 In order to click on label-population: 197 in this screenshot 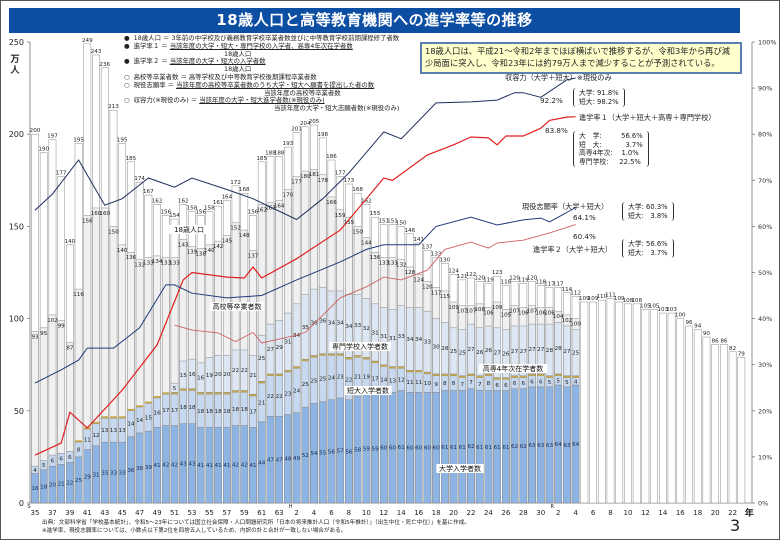, I will do `click(52, 137)`.